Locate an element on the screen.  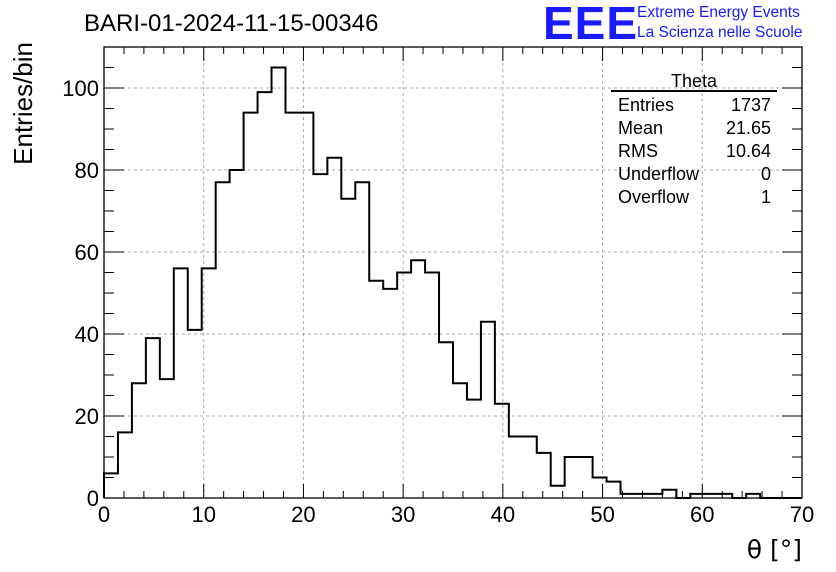
y-tick-label: 0 is located at coordinates (93, 498).